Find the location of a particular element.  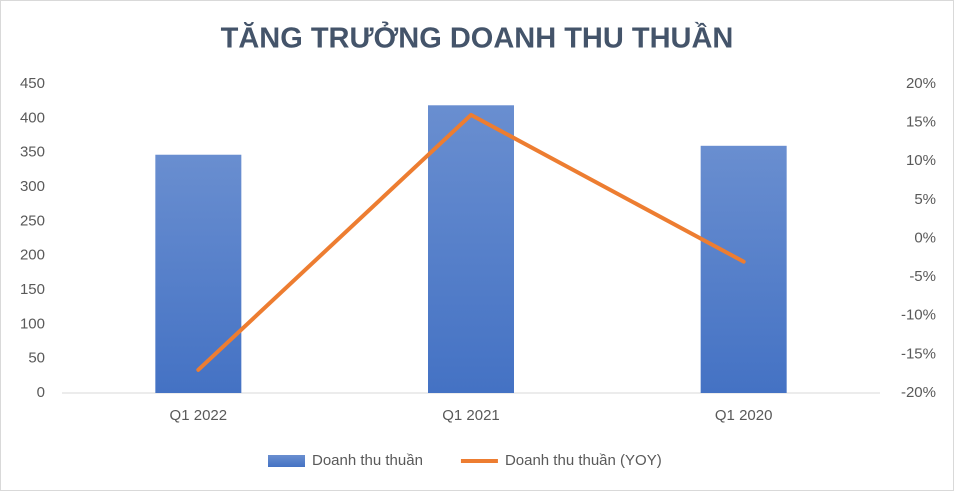

y-tick-label: 450 is located at coordinates (32, 83).